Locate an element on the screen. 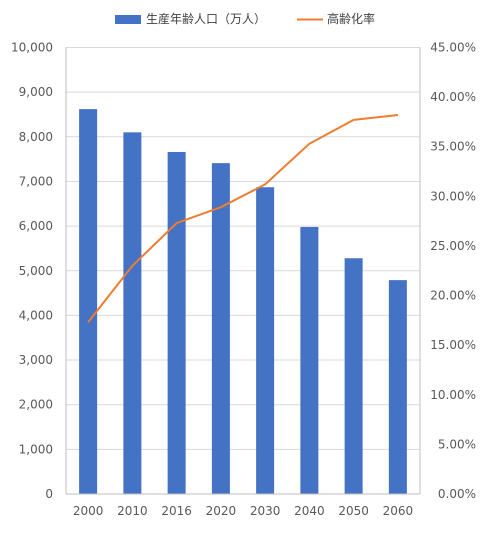  legend-bar-label: 生産年齢人口（万人） is located at coordinates (206, 18).